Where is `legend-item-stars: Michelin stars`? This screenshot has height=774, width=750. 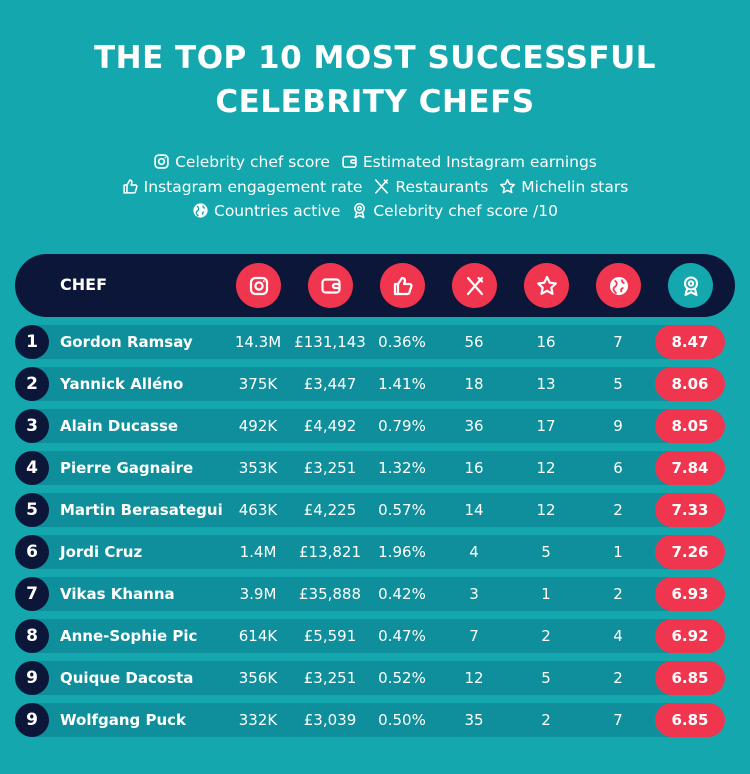 legend-item-stars: Michelin stars is located at coordinates (563, 187).